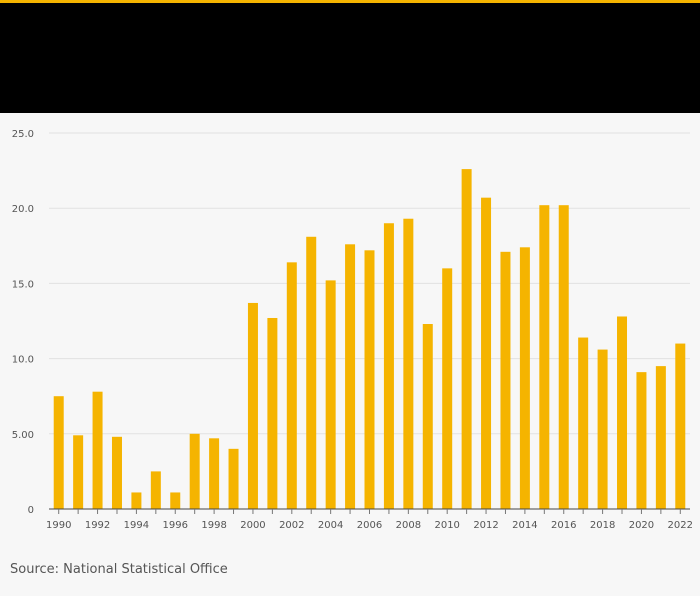 The width and height of the screenshot is (700, 596). I want to click on bar-2002, so click(291, 385).